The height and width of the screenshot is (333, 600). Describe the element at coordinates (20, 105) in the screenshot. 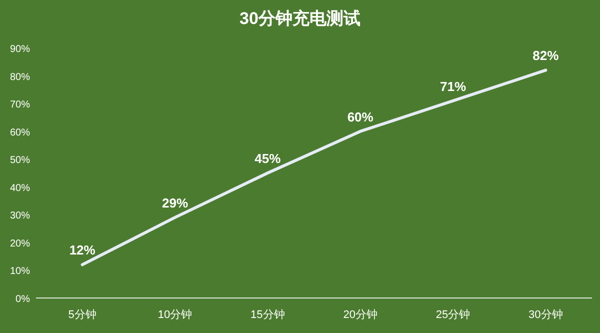

I see `y-tick-label: 70%` at that location.